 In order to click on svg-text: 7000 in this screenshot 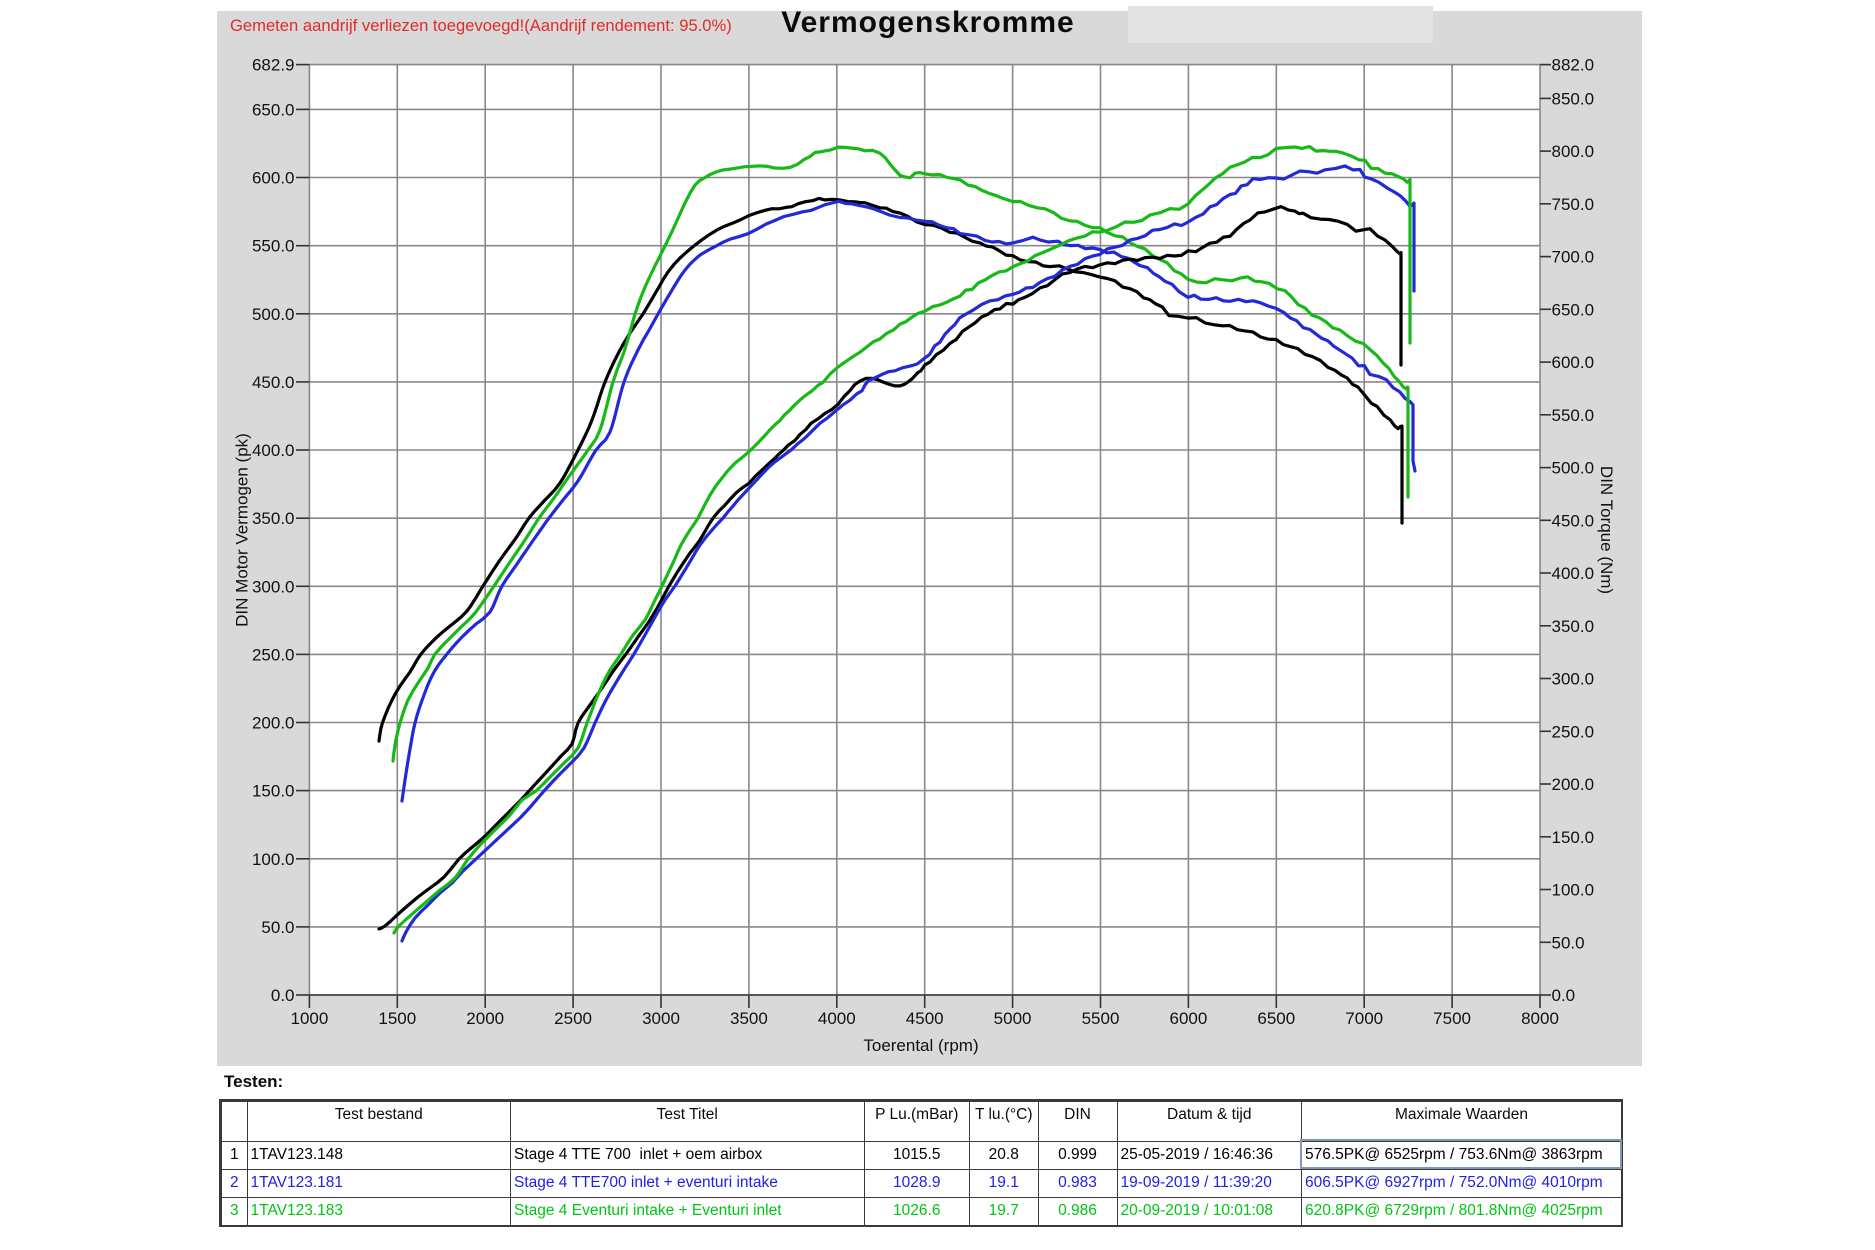, I will do `click(1364, 1018)`.